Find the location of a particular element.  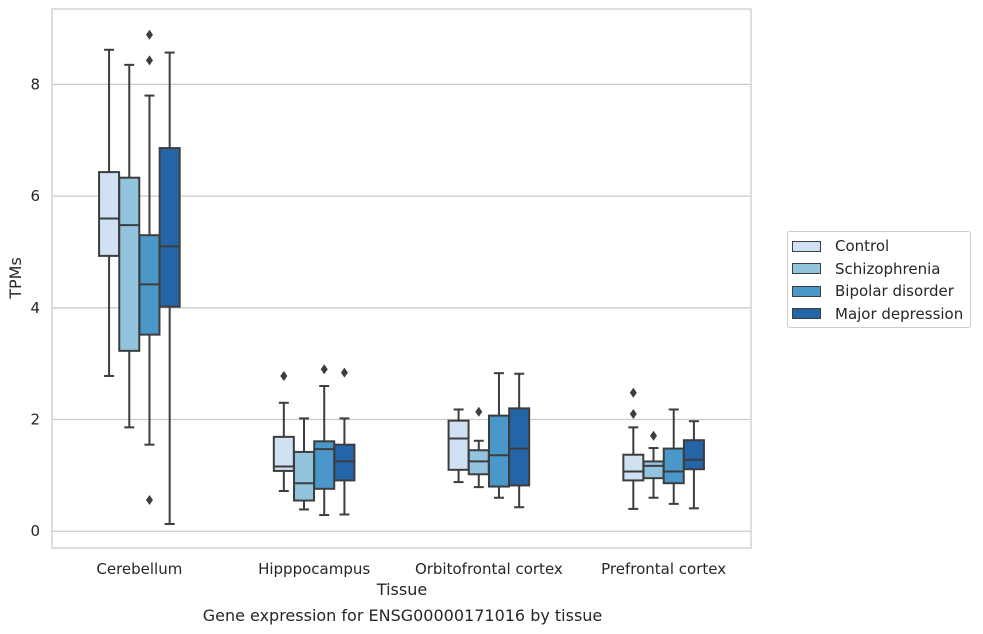

x-tick-label: Orbitofrontal cortex is located at coordinates (489, 569).